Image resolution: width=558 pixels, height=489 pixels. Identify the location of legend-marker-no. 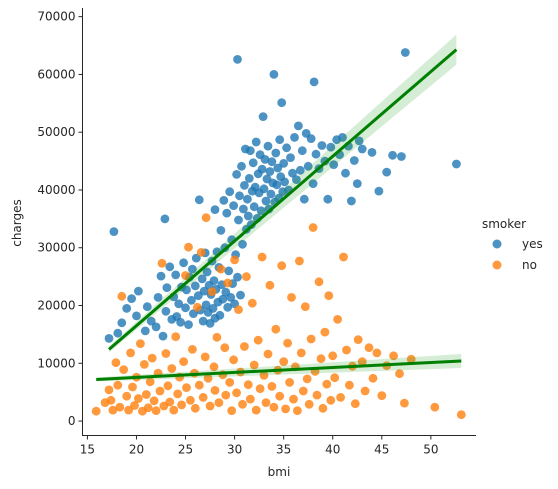
(497, 265).